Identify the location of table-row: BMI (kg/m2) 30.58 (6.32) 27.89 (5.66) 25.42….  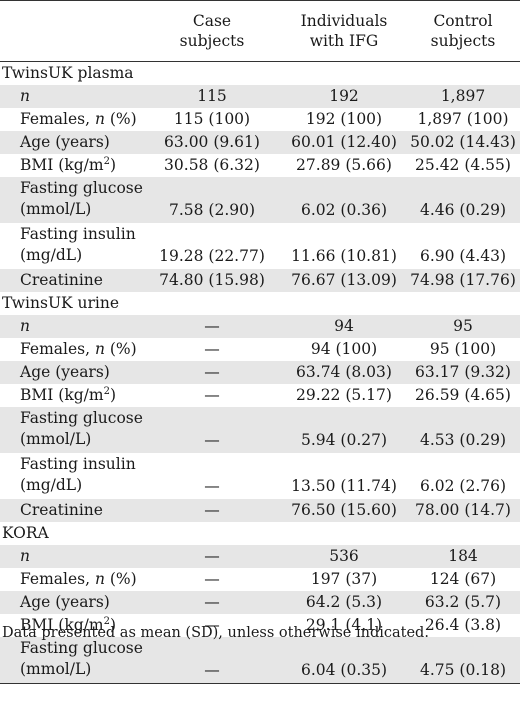
(260, 165).